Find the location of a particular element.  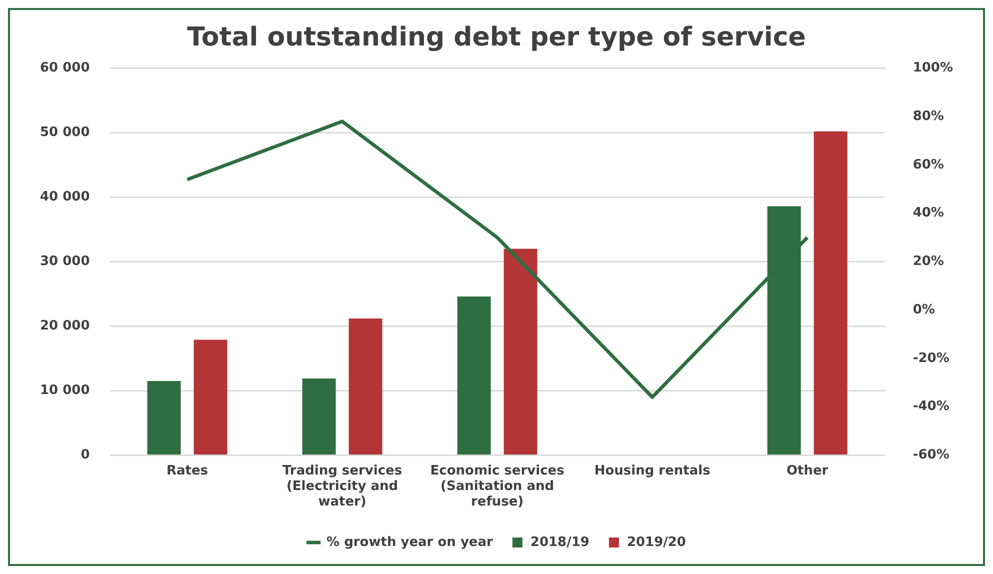

y2-tick-label: 0% is located at coordinates (923, 310).